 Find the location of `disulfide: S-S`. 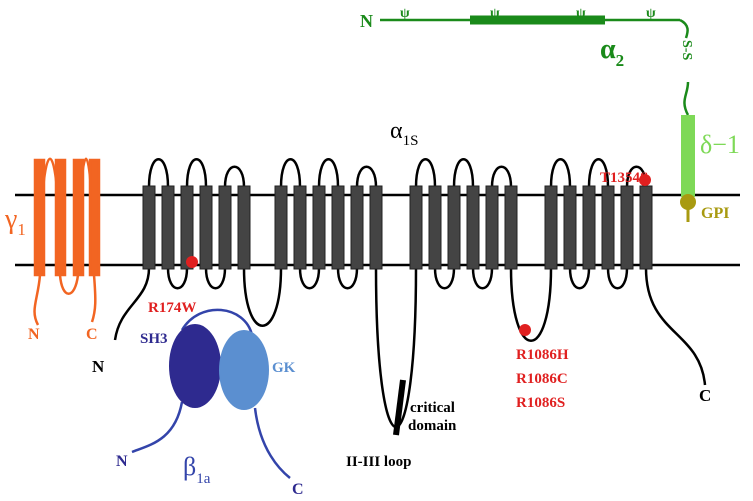

disulfide: S-S is located at coordinates (686, 50).